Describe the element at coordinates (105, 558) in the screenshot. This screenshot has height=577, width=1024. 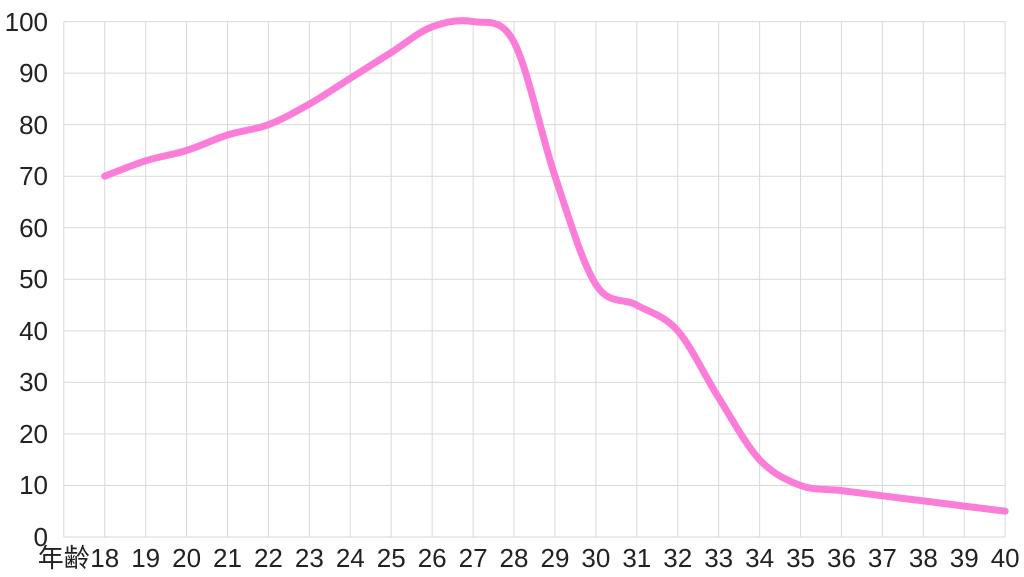
I see `x-tick-label: 18` at that location.